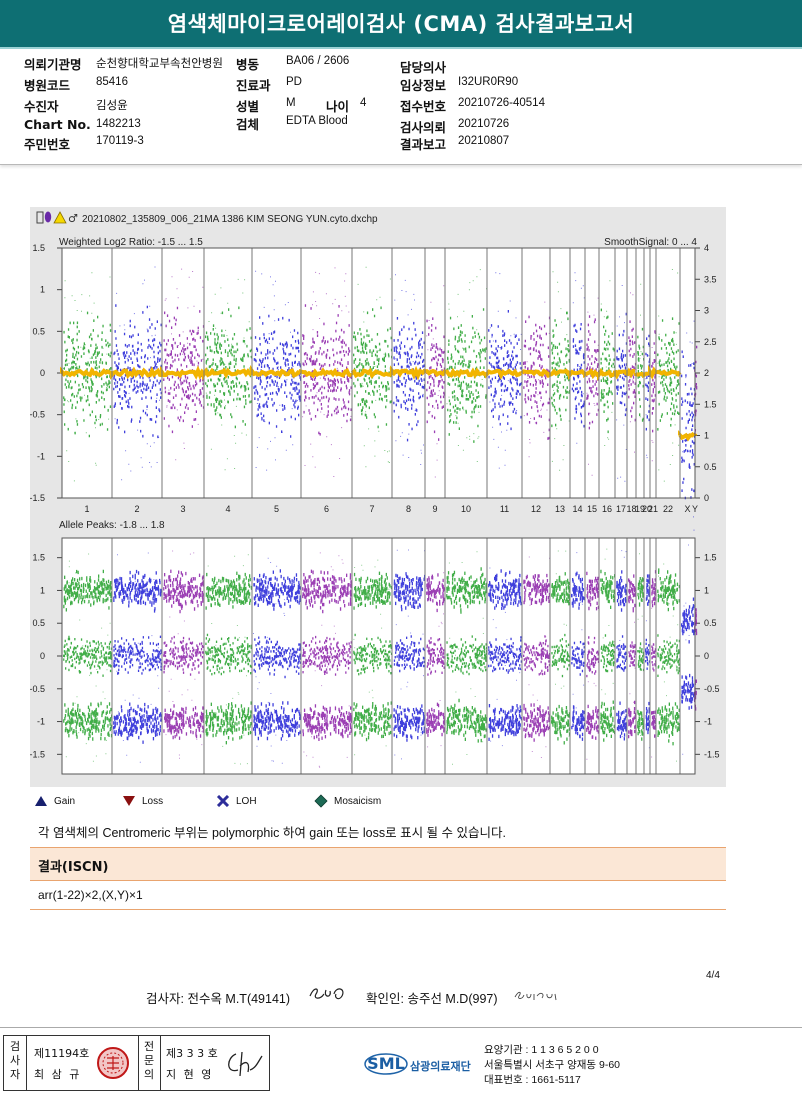 This screenshot has height=1098, width=802. I want to click on gain-icon, so click(41, 801).